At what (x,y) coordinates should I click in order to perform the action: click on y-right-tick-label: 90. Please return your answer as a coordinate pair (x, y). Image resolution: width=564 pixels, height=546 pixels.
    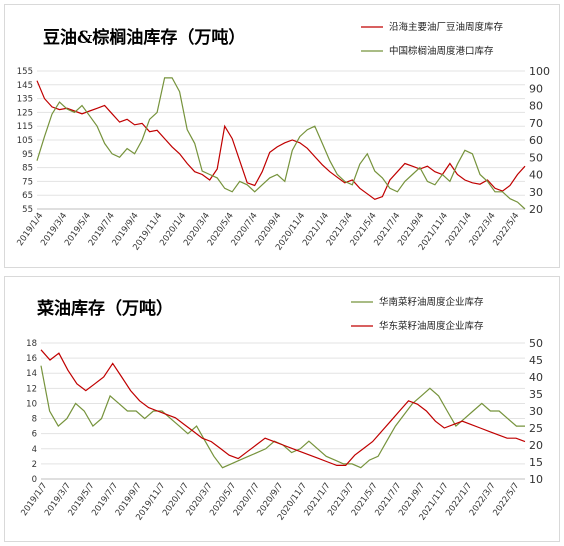
    Looking at the image, I should click on (536, 88).